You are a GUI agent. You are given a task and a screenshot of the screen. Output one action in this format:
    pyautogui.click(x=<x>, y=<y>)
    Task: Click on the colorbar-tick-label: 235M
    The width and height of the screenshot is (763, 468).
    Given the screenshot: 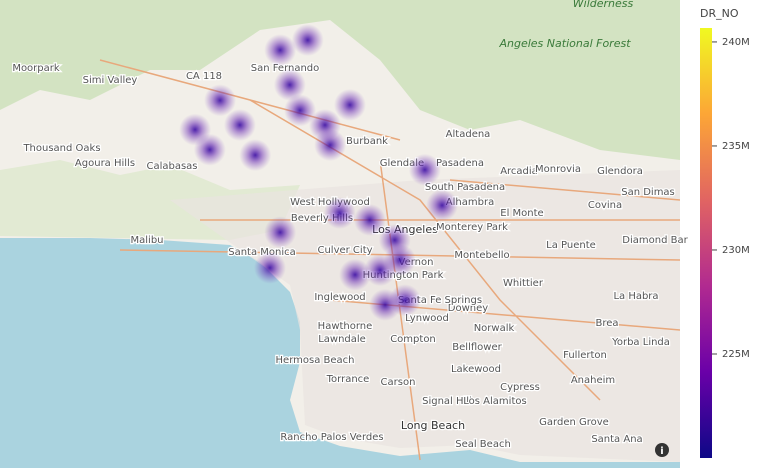 What is the action you would take?
    pyautogui.click(x=736, y=146)
    